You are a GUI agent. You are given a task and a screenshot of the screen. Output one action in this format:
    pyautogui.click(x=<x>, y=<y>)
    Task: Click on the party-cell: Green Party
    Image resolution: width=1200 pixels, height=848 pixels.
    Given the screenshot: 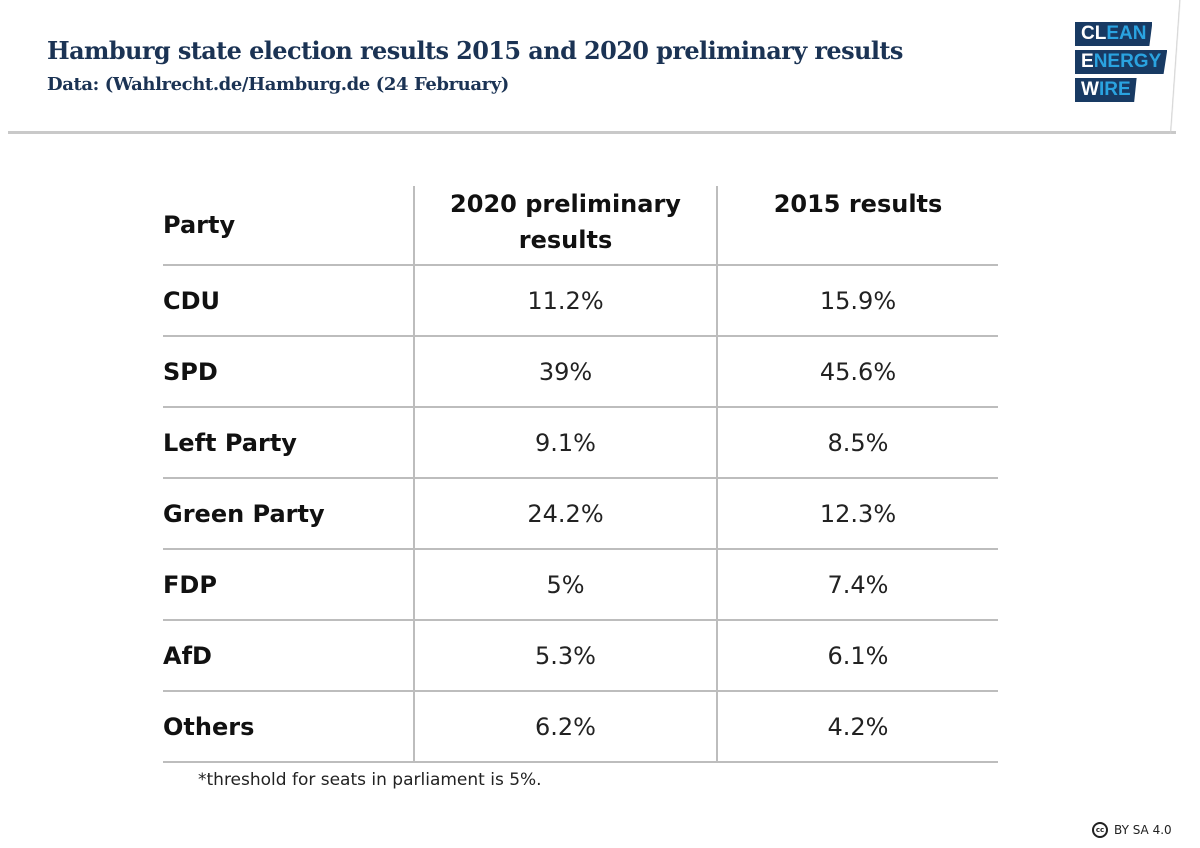 What is the action you would take?
    pyautogui.click(x=288, y=514)
    